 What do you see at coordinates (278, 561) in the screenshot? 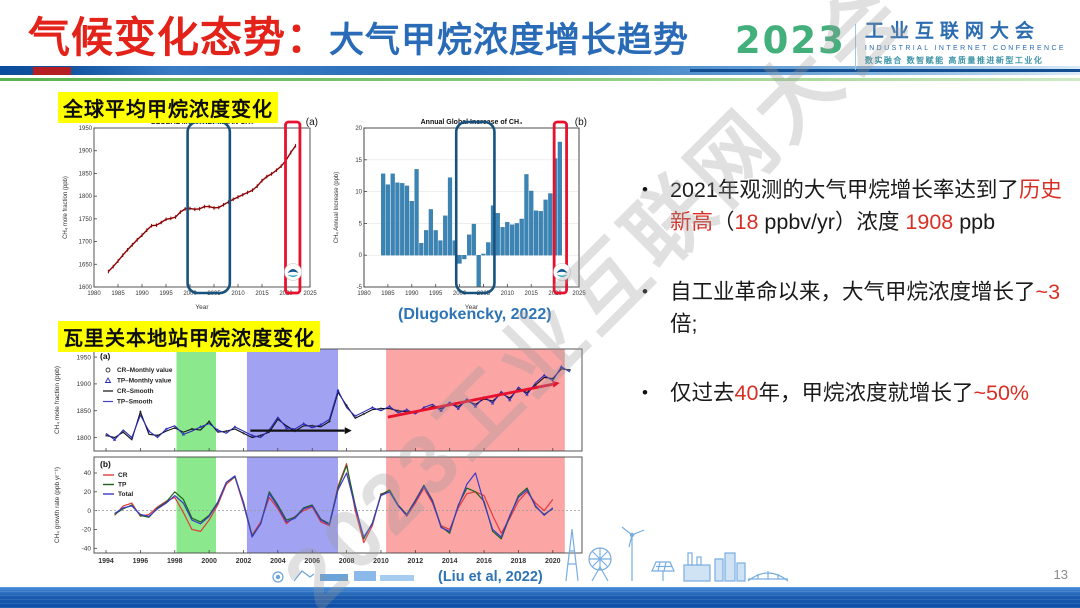
I see `svg-text: 2004` at bounding box center [278, 561].